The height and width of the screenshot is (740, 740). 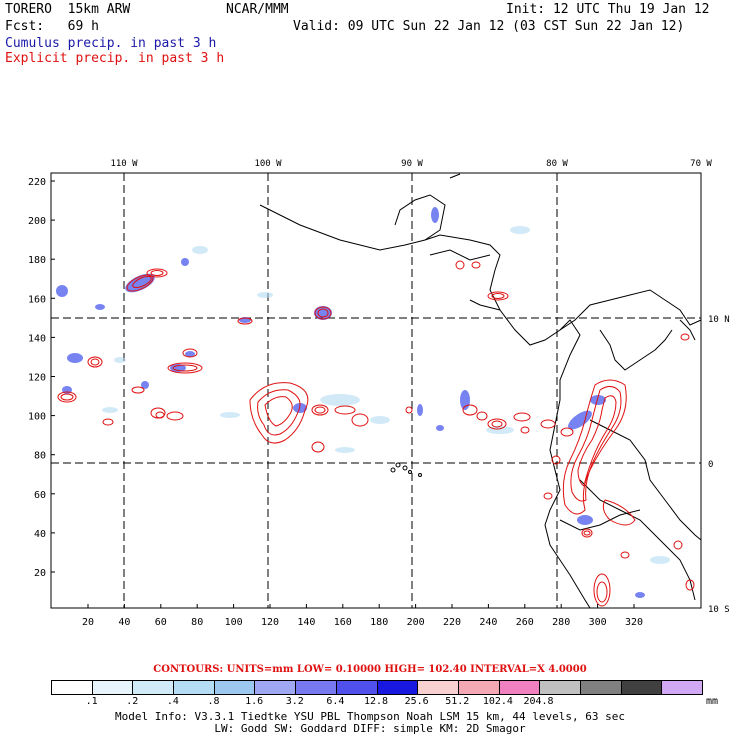 I want to click on x-tick-label: 60, so click(x=161, y=622).